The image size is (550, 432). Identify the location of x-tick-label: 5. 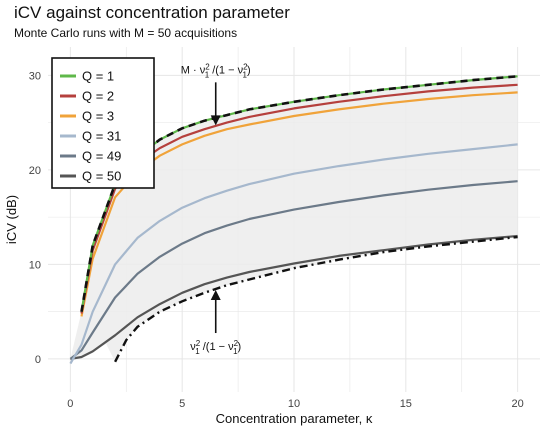
(182, 404).